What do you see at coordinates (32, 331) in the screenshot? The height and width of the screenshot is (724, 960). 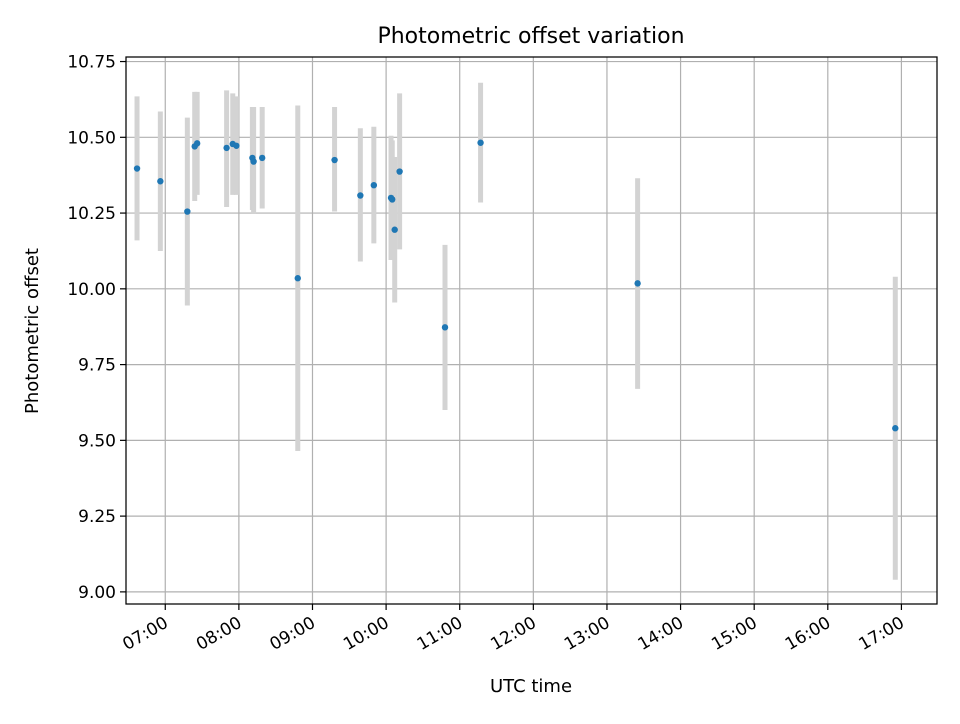 I see `y-axis-label: Photometric offset` at bounding box center [32, 331].